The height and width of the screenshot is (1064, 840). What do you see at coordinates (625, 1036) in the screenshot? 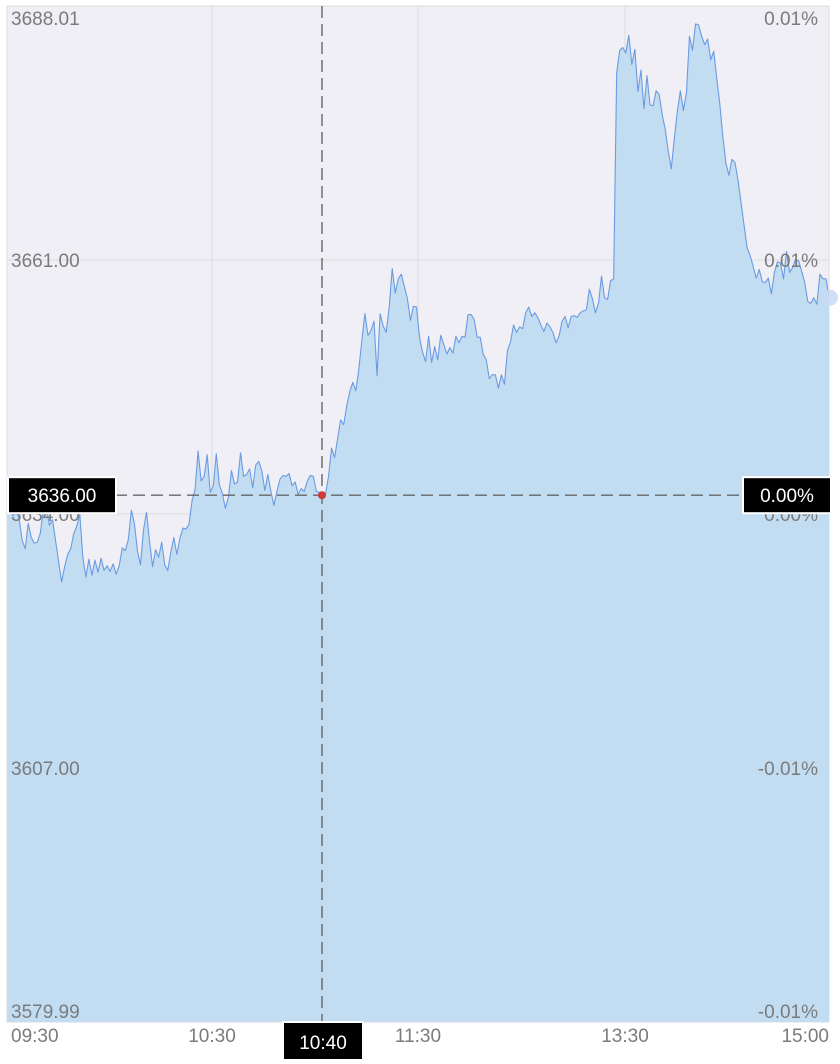
I see `x-axis-tick-label: 13:30` at bounding box center [625, 1036].